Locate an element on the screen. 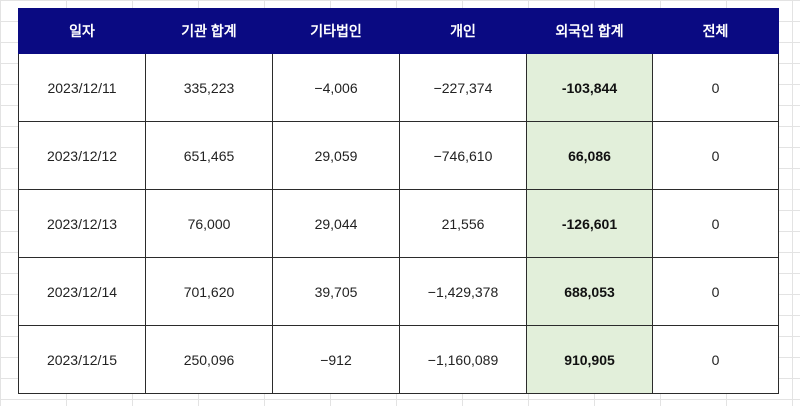  cell-foreign-total: 910,905 is located at coordinates (589, 359).